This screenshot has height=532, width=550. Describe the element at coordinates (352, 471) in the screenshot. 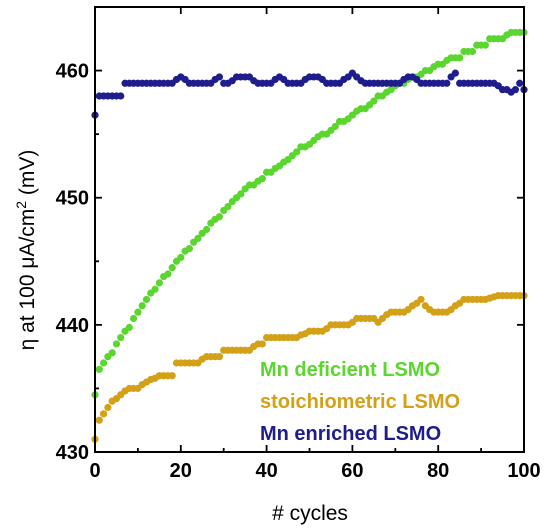

I see `x-tick-label: 60` at that location.